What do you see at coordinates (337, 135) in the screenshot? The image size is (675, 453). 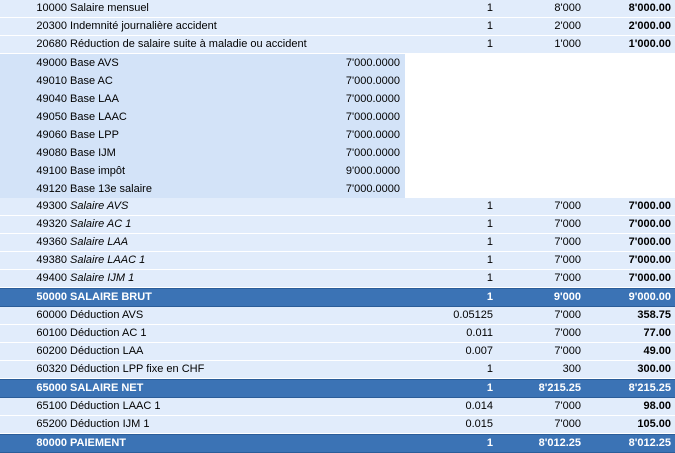 I see `table-row: 49060 Base LPP 7'000.0000` at bounding box center [337, 135].